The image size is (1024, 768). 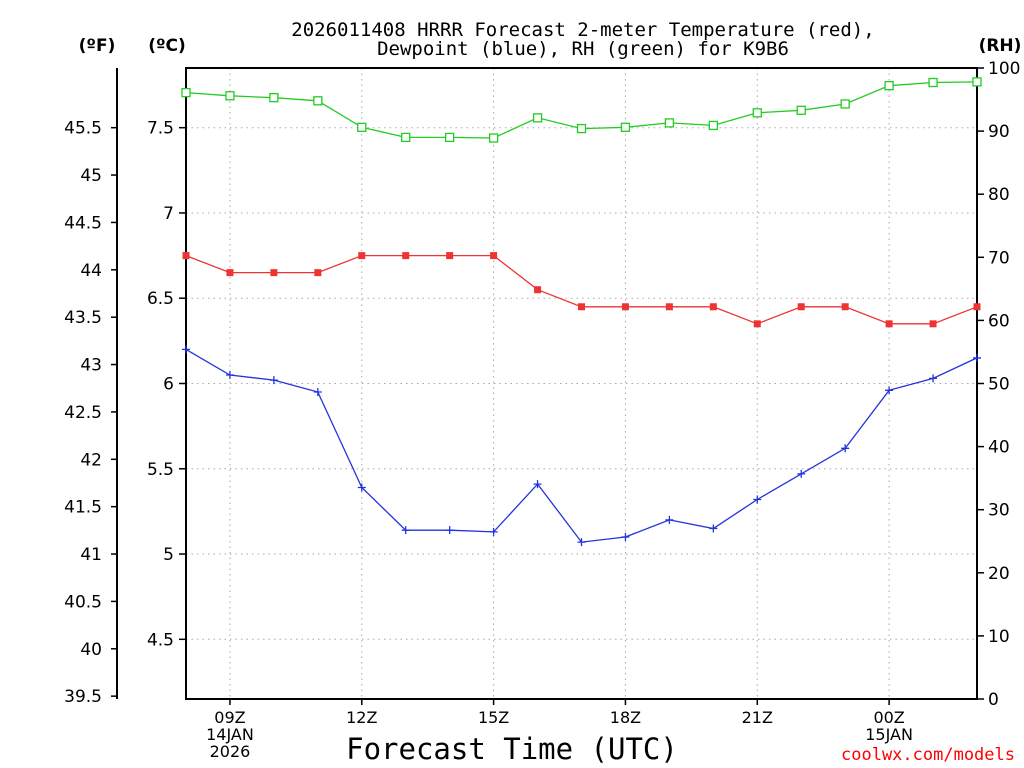 I want to click on time-tick-label: 14JAN, so click(x=230, y=734).